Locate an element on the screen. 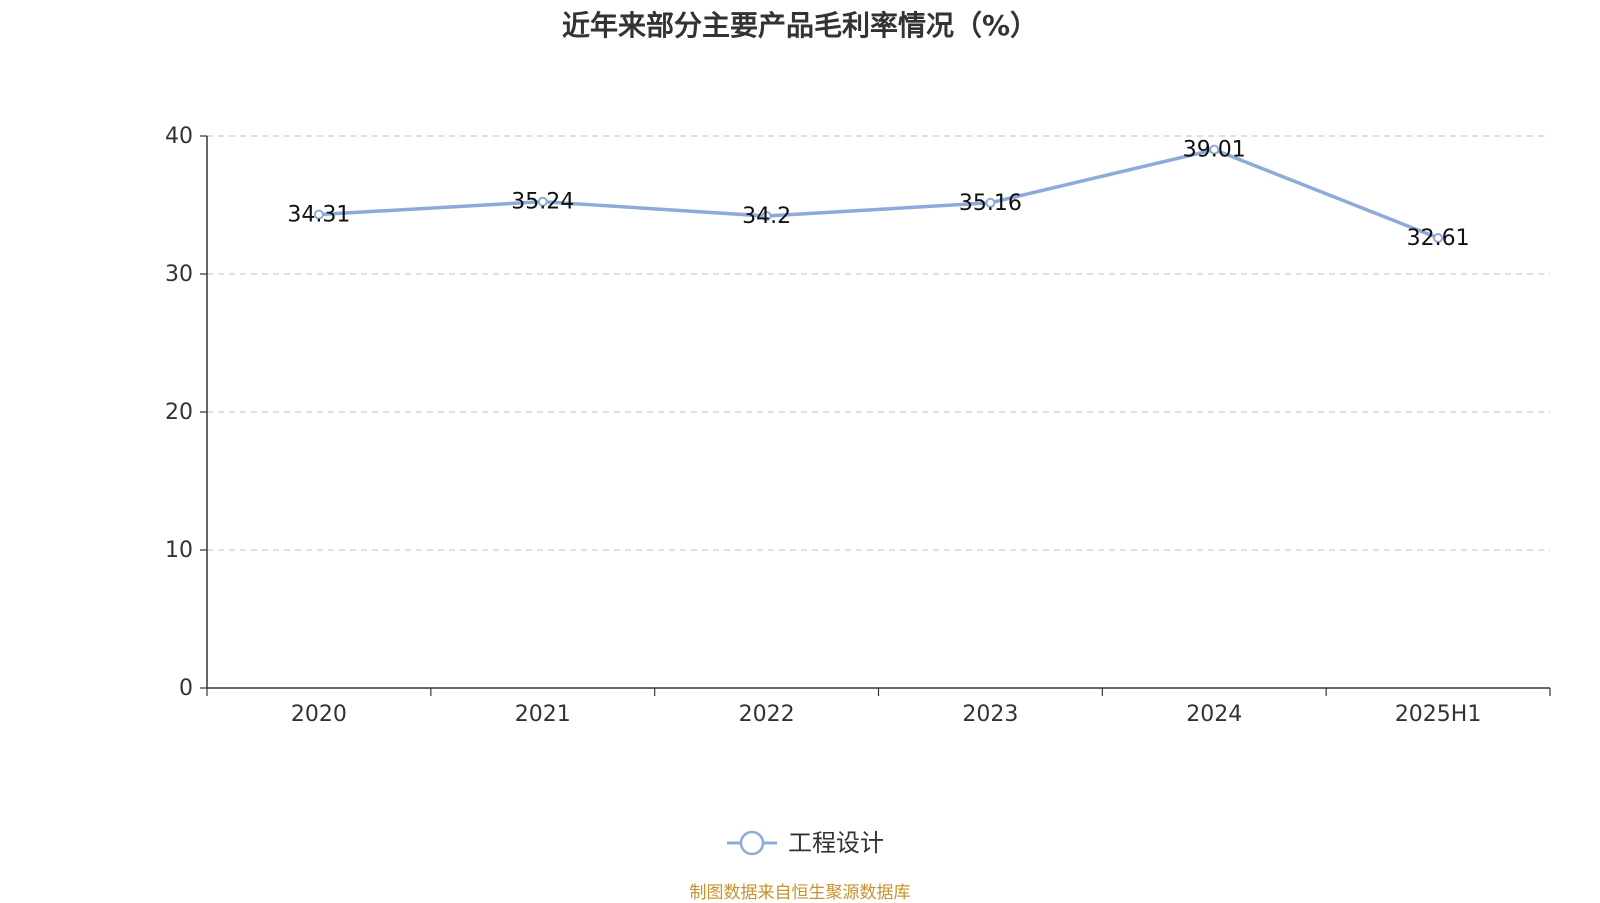  data-labels: 34.31 35.24 34.2 35.16 39.01 32.61 is located at coordinates (878, 194).